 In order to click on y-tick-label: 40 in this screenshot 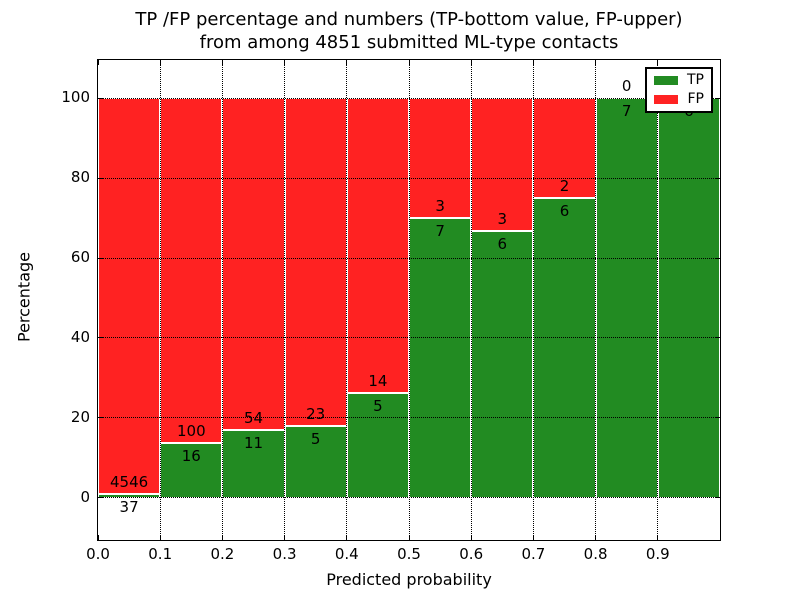, I will do `click(80, 336)`.